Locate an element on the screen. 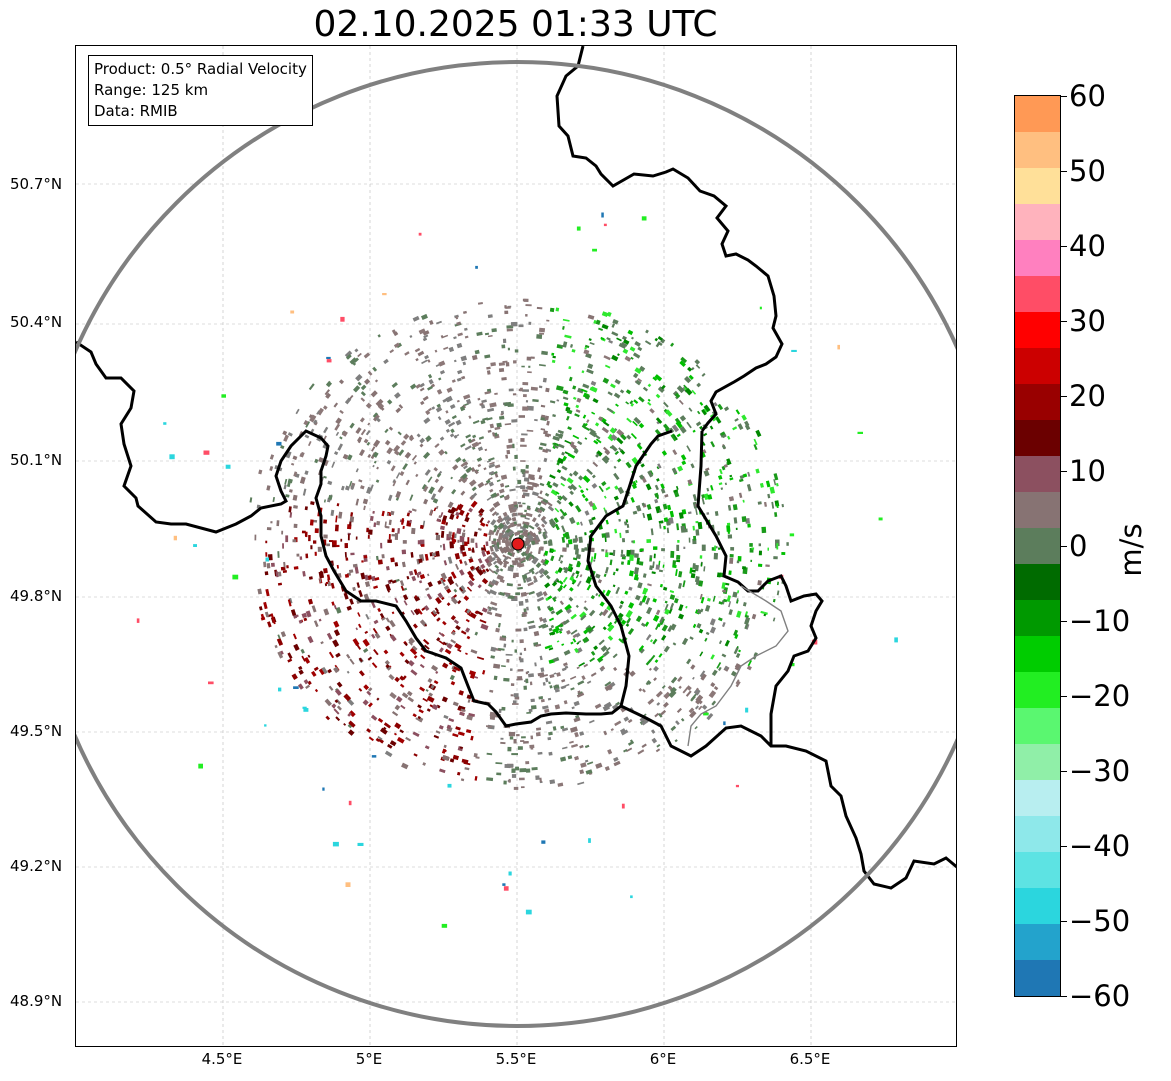 This screenshot has height=1081, width=1171. colorbar-tick-label: 0 is located at coordinates (1078, 546).